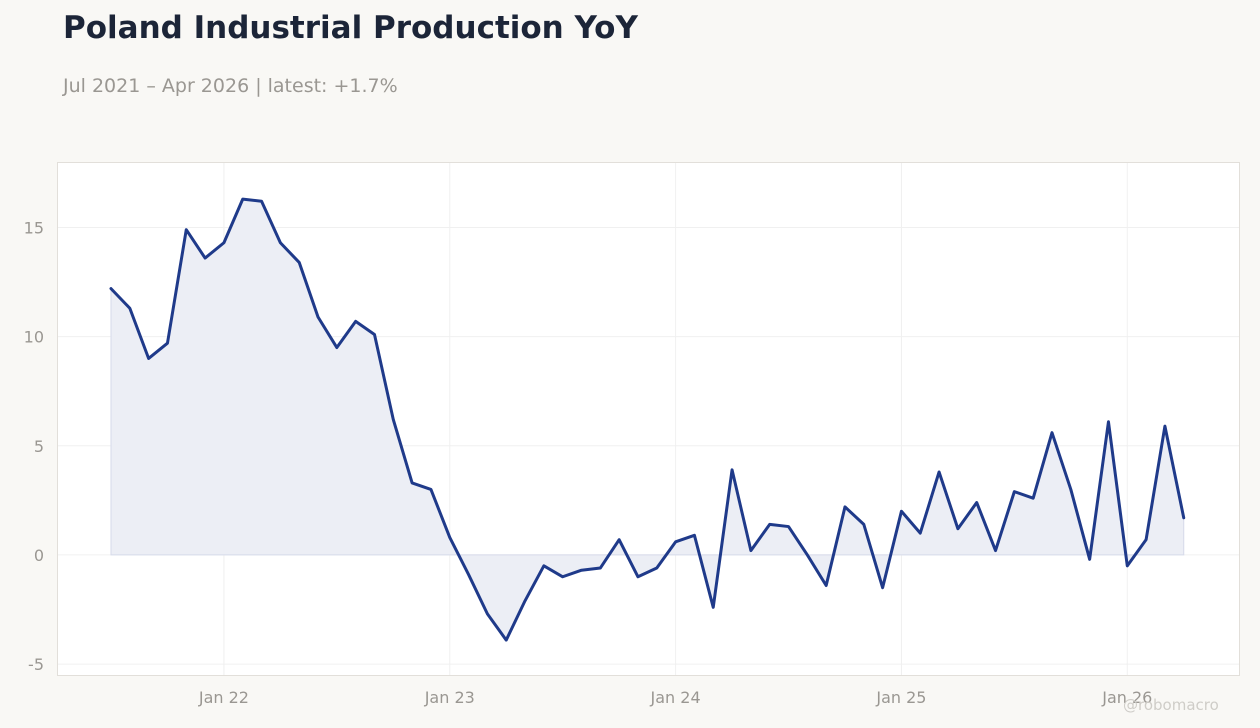 This screenshot has height=728, width=1260. What do you see at coordinates (350, 28) in the screenshot?
I see `chart-title: Poland Industrial Production YoY` at bounding box center [350, 28].